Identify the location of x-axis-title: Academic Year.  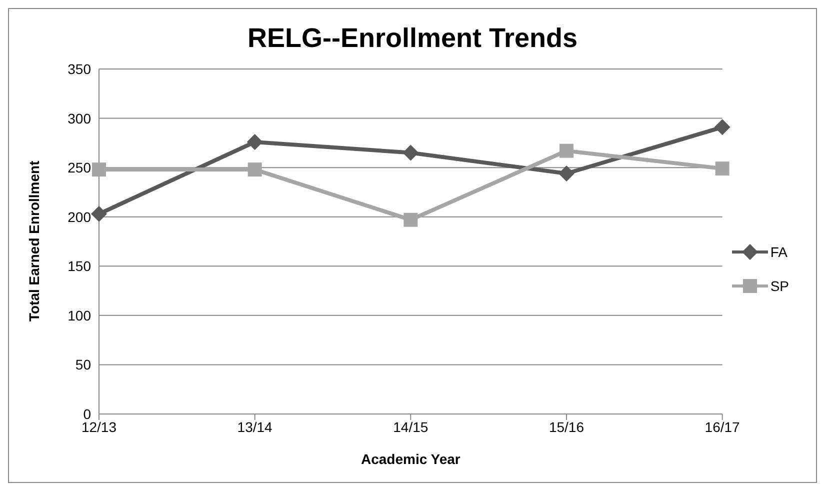
(410, 459).